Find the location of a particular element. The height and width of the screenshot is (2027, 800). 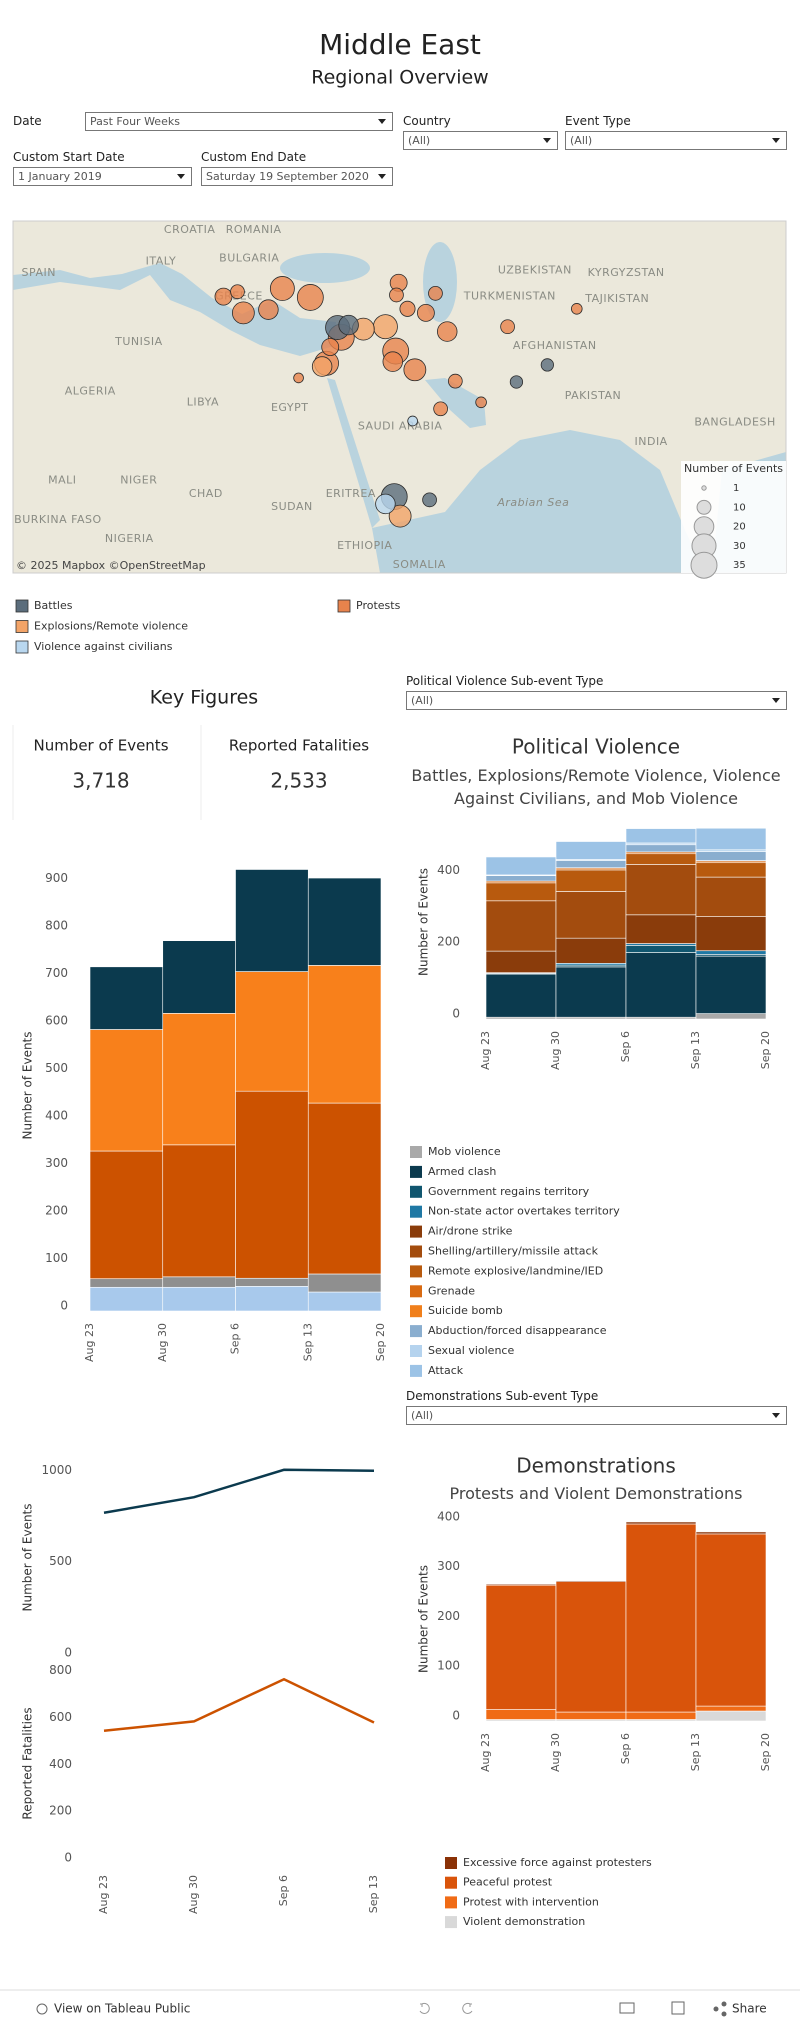

kpi-value: 2,533 is located at coordinates (298, 781).